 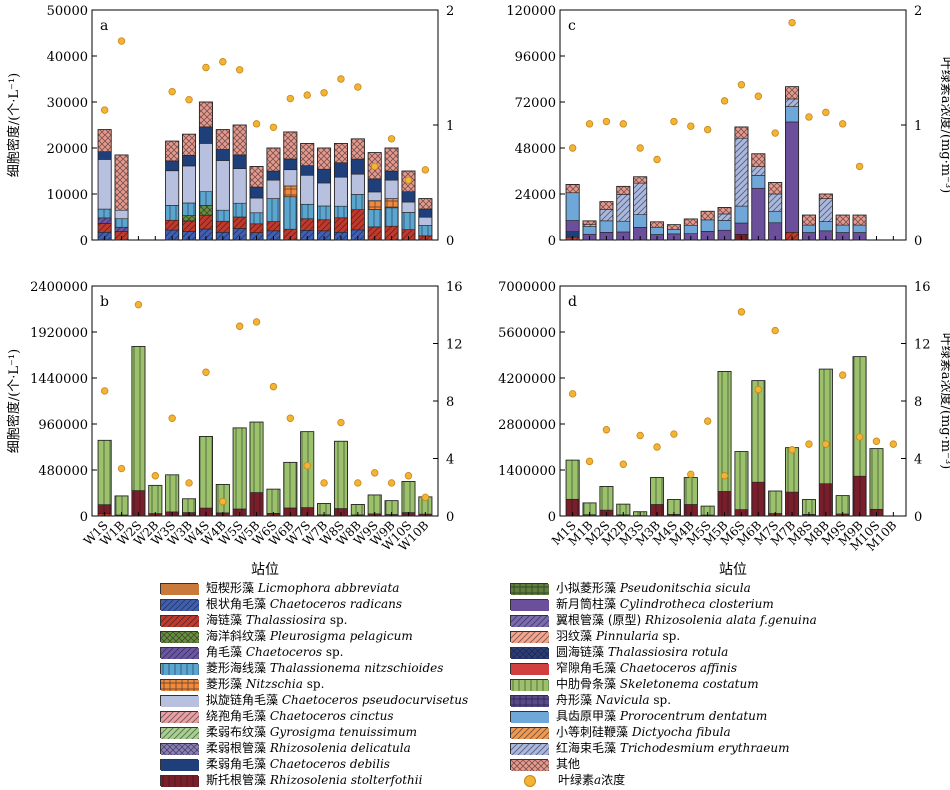 What do you see at coordinates (918, 460) in the screenshot?
I see `y2-tick-label: 4` at bounding box center [918, 460].